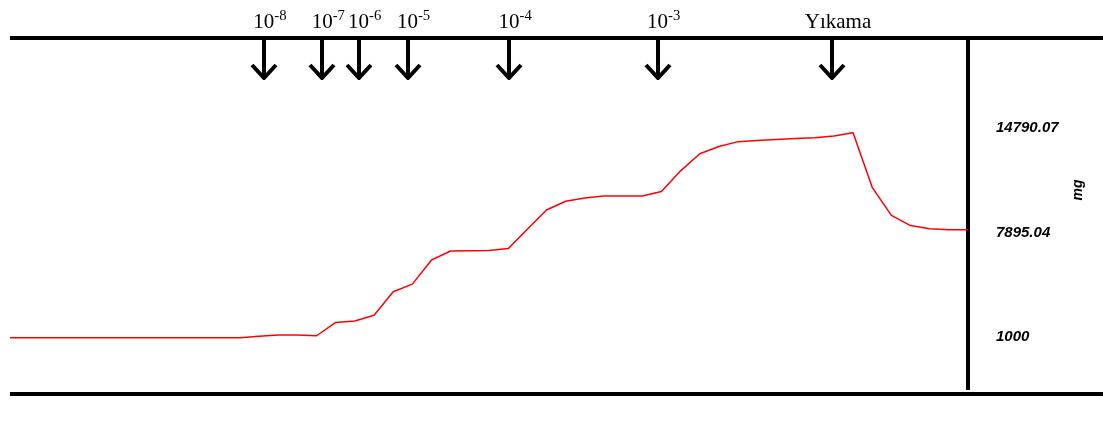  What do you see at coordinates (838, 21) in the screenshot?
I see `text: Yıkama` at bounding box center [838, 21].